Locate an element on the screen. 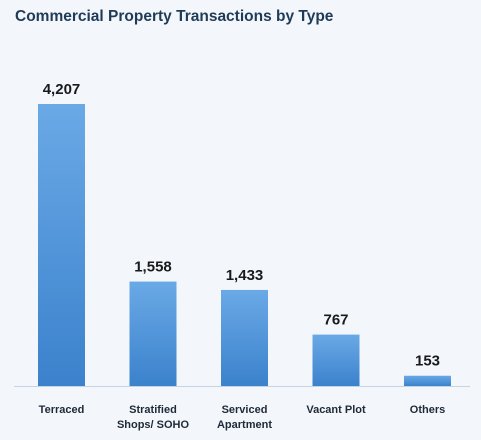 This screenshot has width=481, height=440. value-label-2: 1,433 is located at coordinates (245, 275).